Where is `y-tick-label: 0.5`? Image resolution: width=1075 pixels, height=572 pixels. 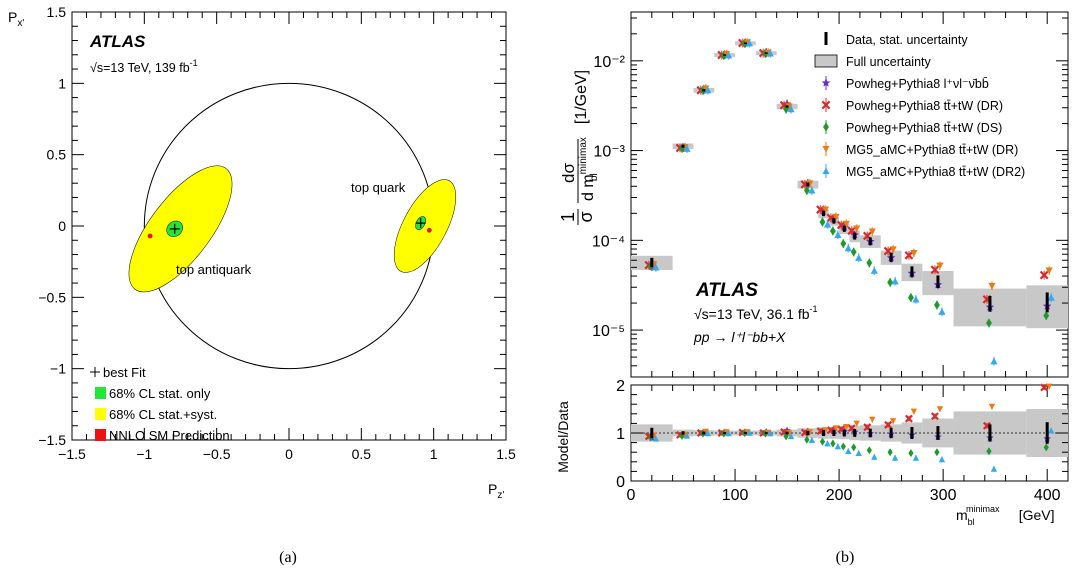 y-tick-label: 0.5 is located at coordinates (57, 155).